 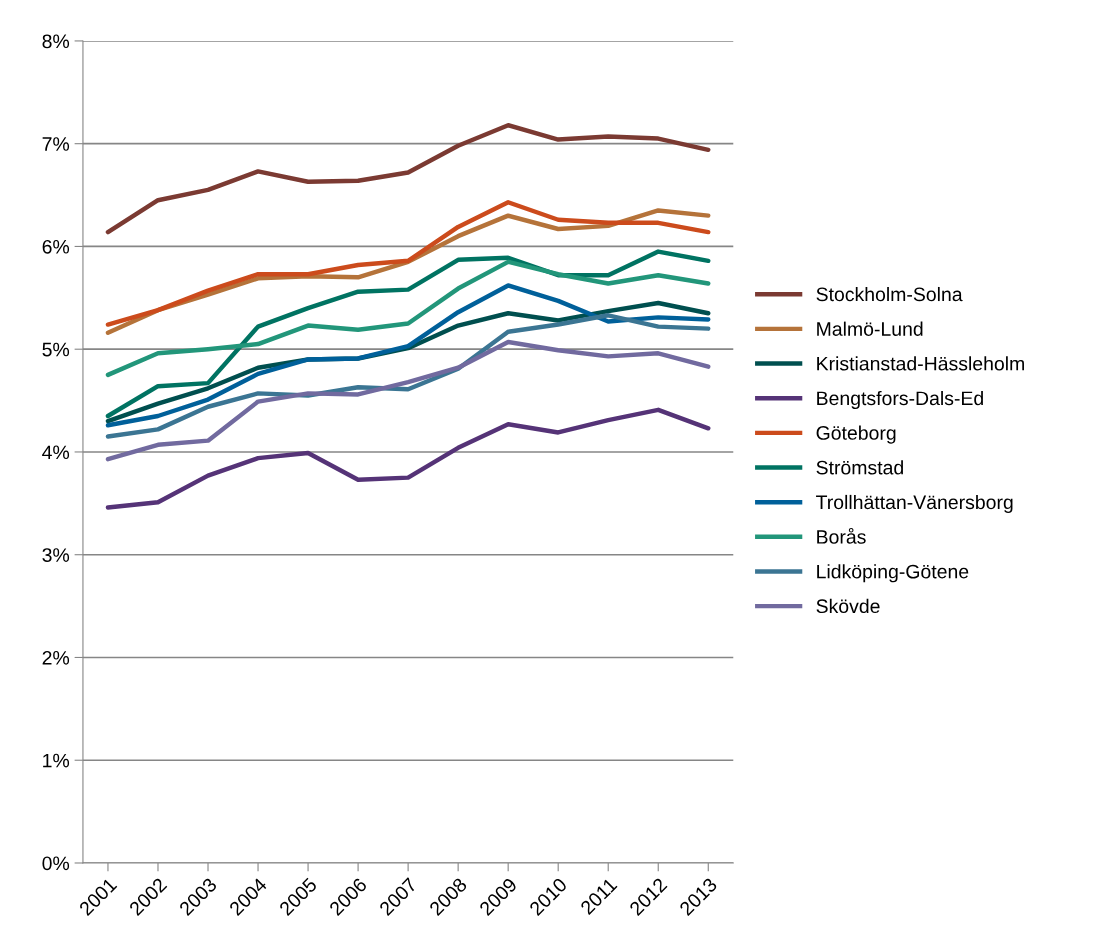 What do you see at coordinates (920, 363) in the screenshot?
I see `legend-label: Kristianstad-Hässleholm` at bounding box center [920, 363].